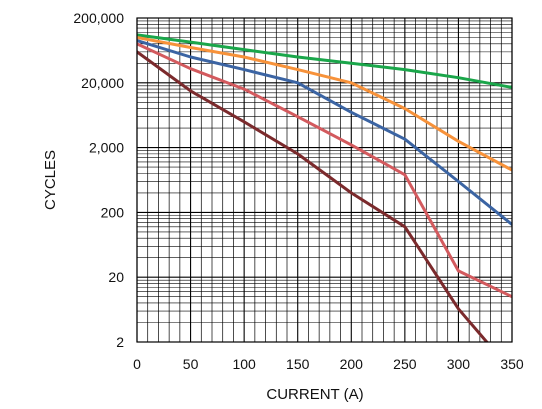  What do you see at coordinates (98, 180) in the screenshot?
I see `y-tick-labels: 2 20 200 2,000 20,000 200,000` at bounding box center [98, 180].